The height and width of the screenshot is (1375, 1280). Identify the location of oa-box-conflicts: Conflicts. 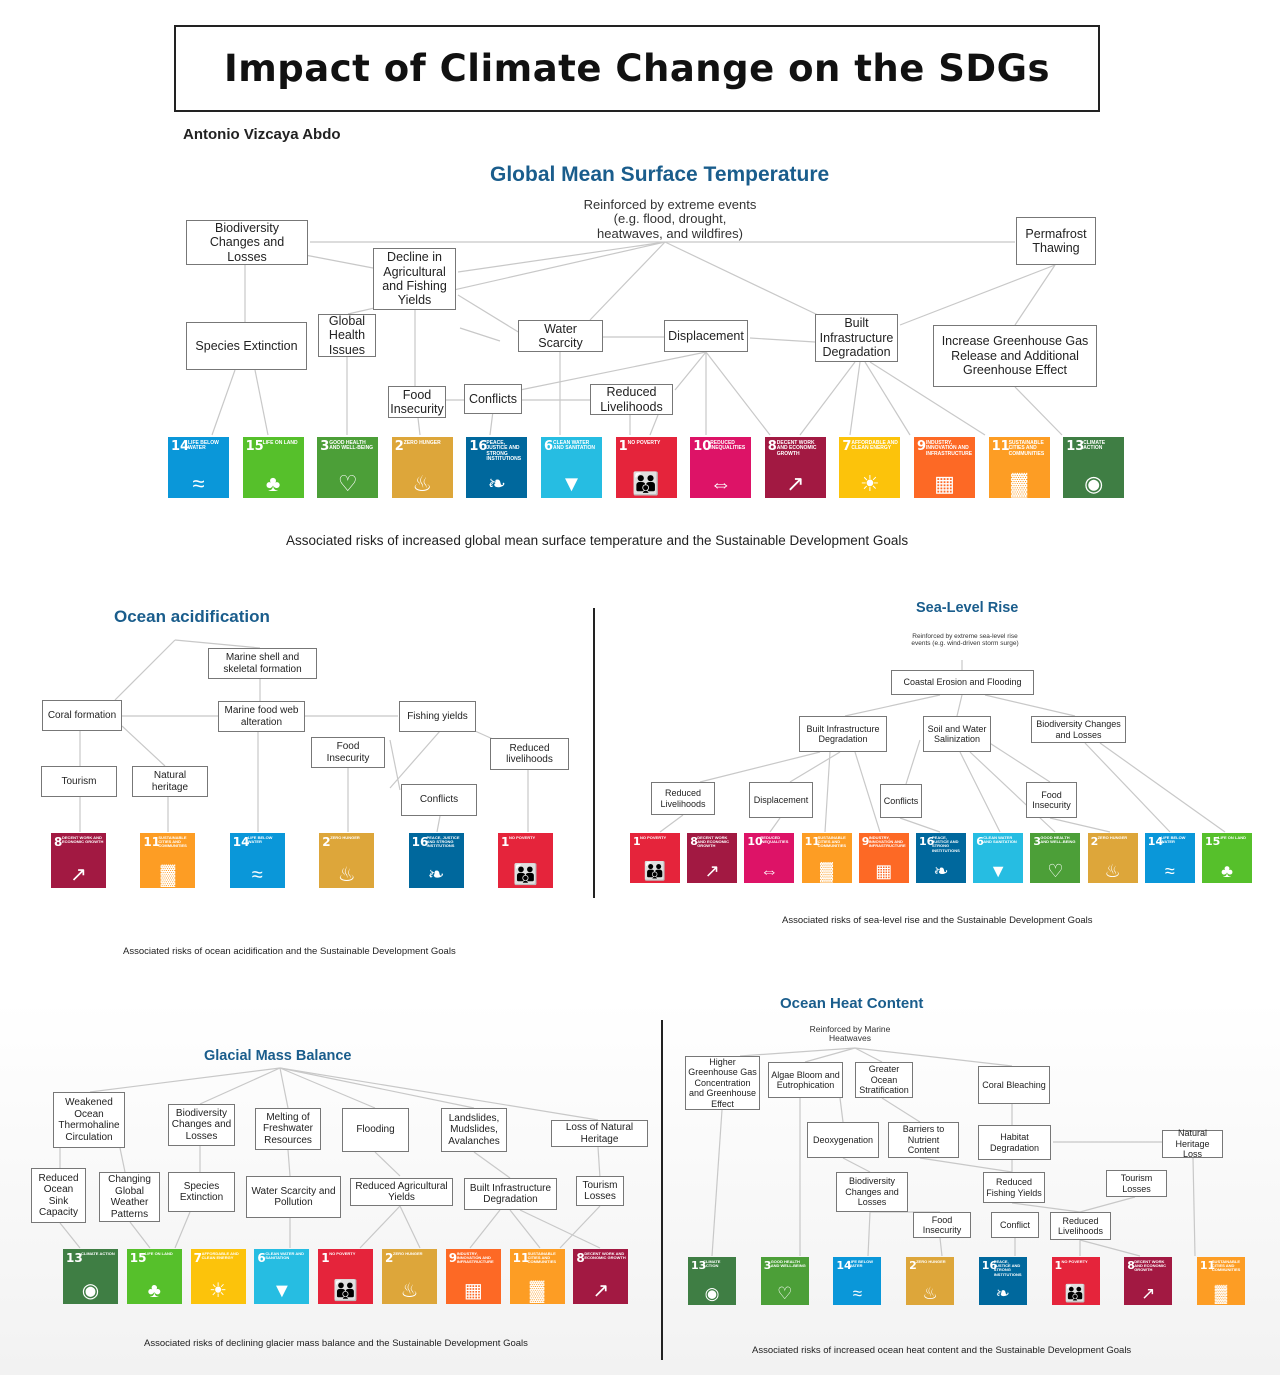
(439, 800).